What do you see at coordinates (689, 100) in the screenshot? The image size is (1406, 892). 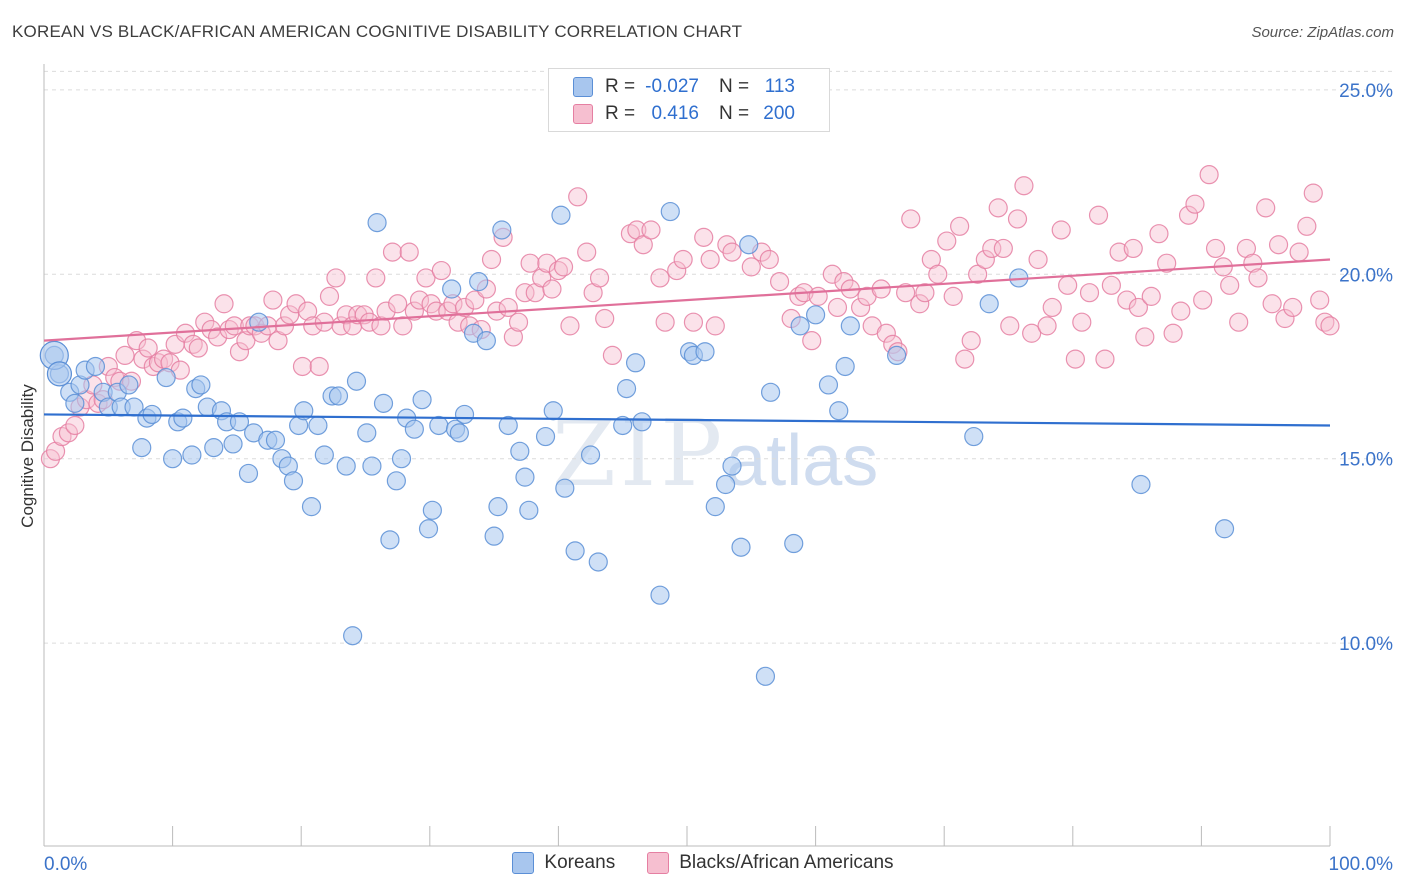 I see `stats-legend: R = -0.027 N = 113 R = 0.416 N = 200` at bounding box center [689, 100].